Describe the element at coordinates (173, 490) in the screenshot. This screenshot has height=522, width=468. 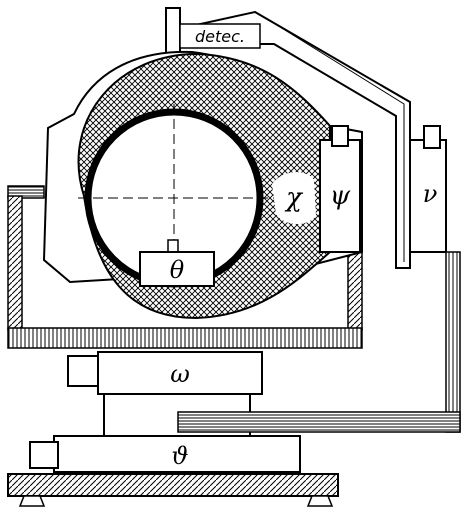
I see `base-plate` at that location.